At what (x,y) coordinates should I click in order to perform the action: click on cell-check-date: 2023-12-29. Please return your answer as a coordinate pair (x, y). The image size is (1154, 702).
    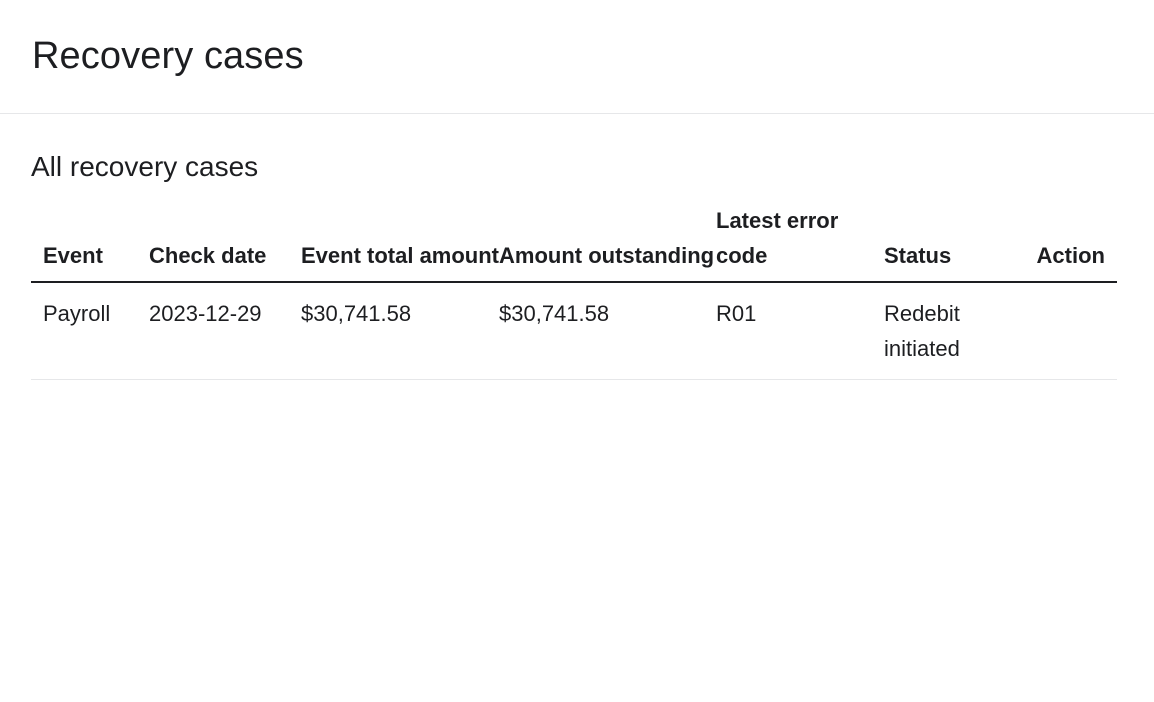
    Looking at the image, I should click on (205, 313).